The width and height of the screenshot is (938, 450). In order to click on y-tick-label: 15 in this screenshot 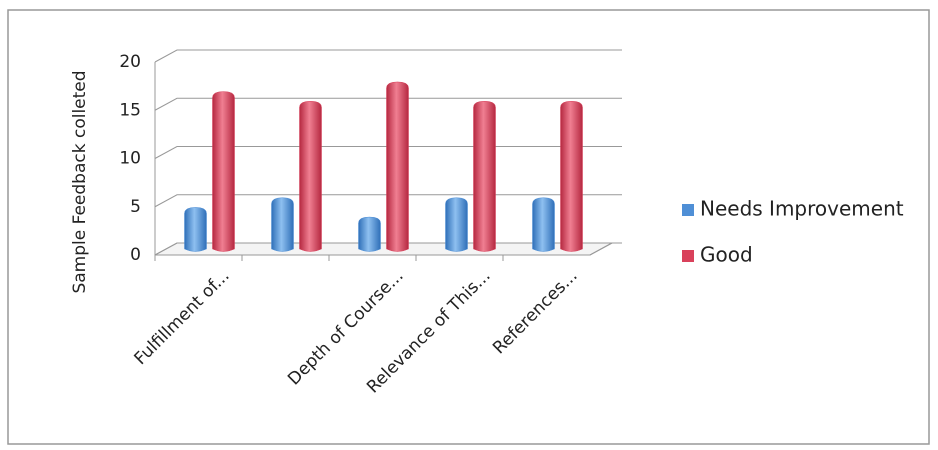, I will do `click(130, 110)`.